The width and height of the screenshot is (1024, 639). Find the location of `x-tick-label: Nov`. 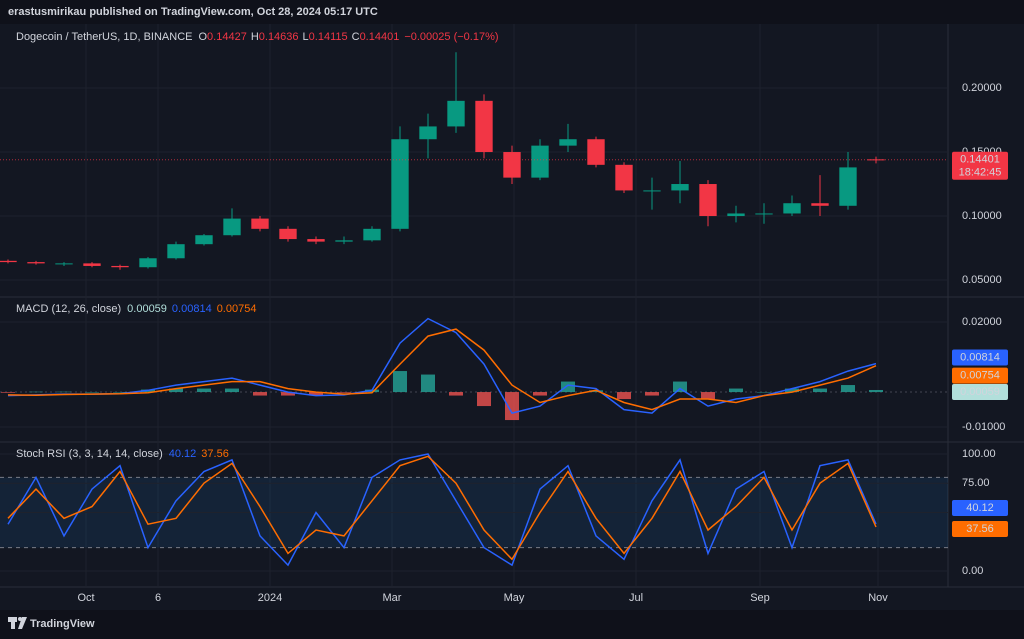

x-tick-label: Nov is located at coordinates (878, 598).